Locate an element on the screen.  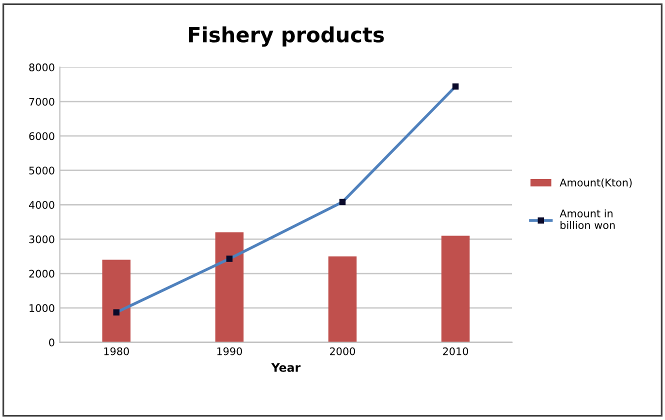
y-tick-label: 8000 is located at coordinates (41, 67).